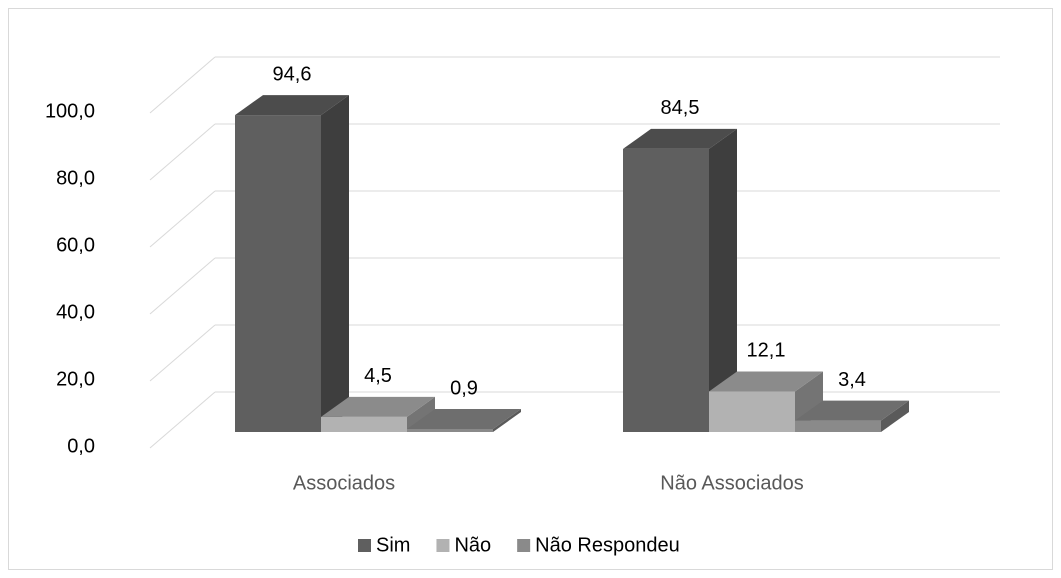 The image size is (1061, 578). Describe the element at coordinates (731, 483) in the screenshot. I see `x-tick-label: Não Associados` at that location.